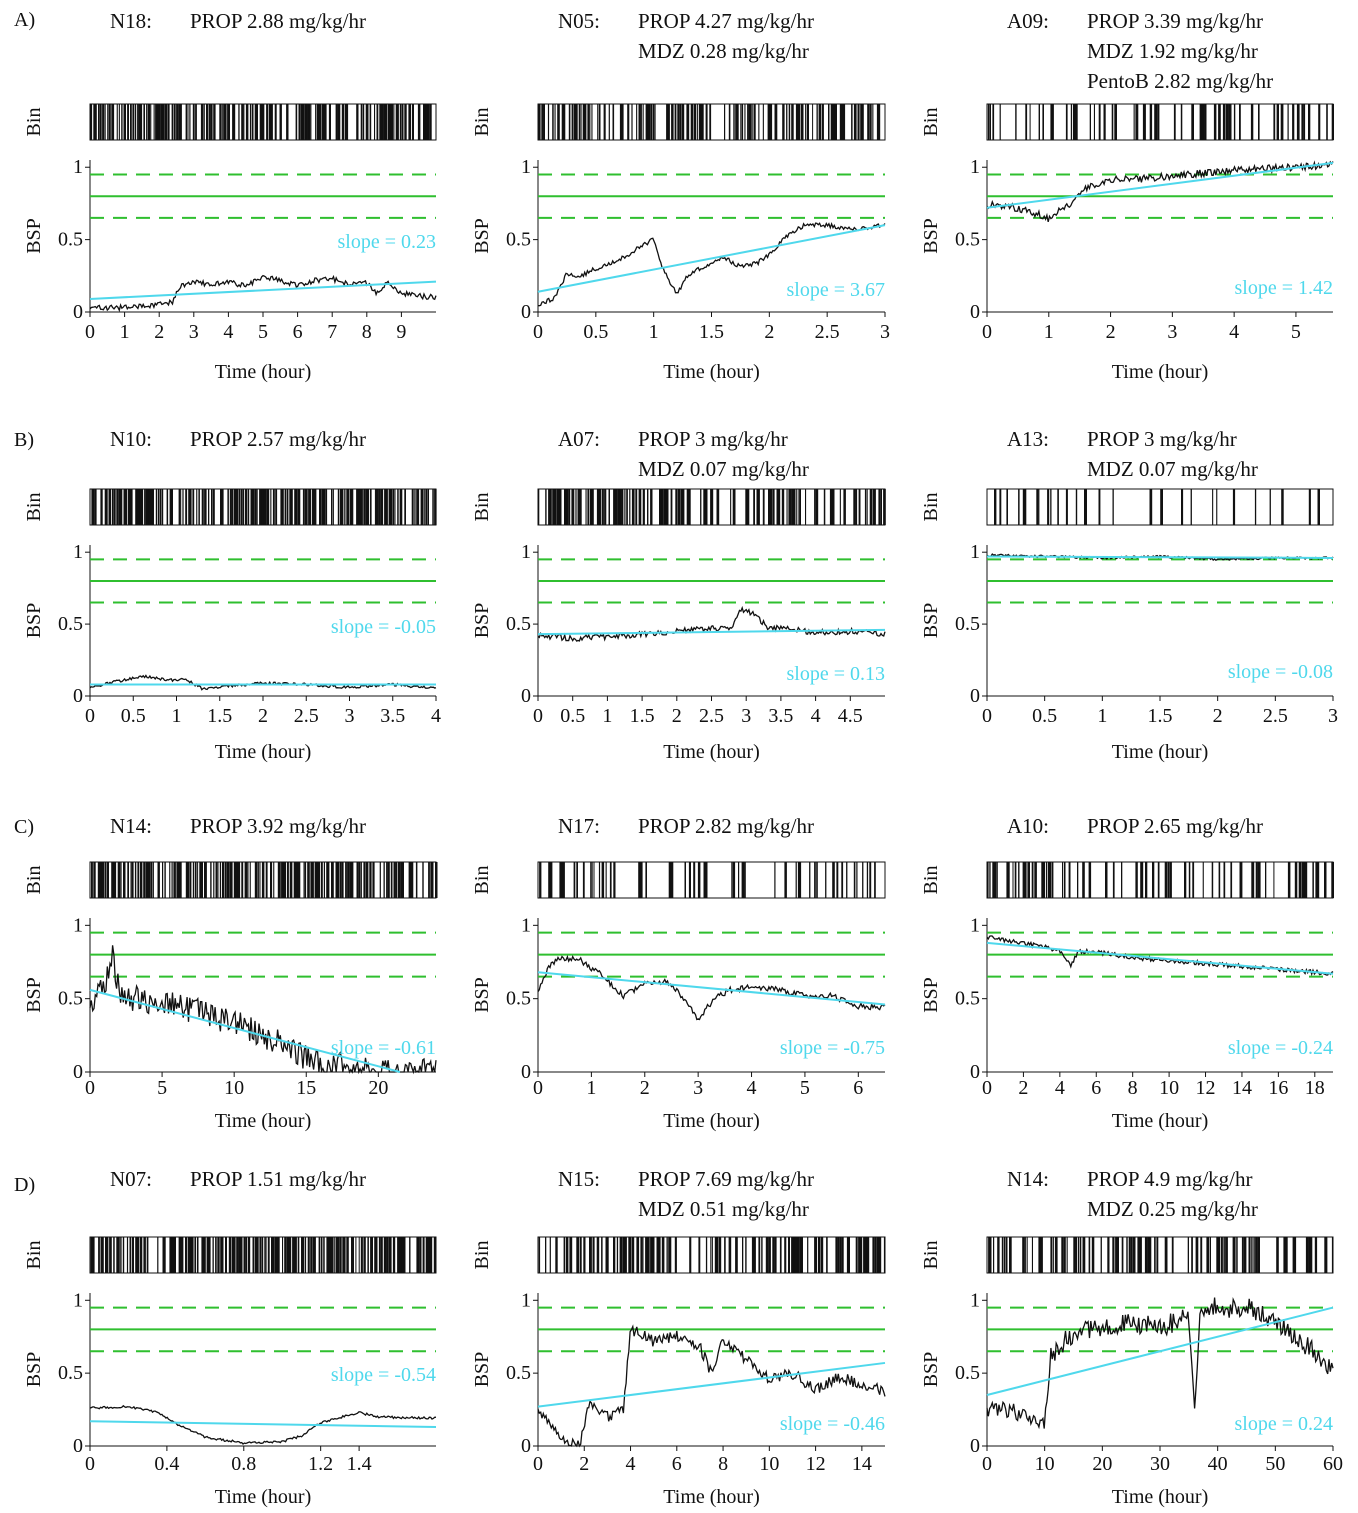 The height and width of the screenshot is (1513, 1358). Describe the element at coordinates (1296, 332) in the screenshot. I see `x-tick-label: 5` at that location.